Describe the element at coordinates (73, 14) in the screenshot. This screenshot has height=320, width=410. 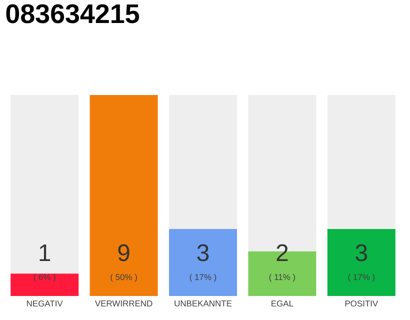
I see `chart-title: 083634215` at that location.